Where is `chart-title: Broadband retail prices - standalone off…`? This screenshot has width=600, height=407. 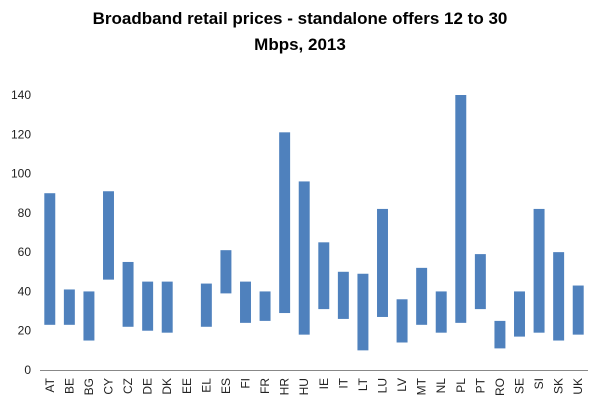
chart-title: Broadband retail prices - standalone off… is located at coordinates (300, 32).